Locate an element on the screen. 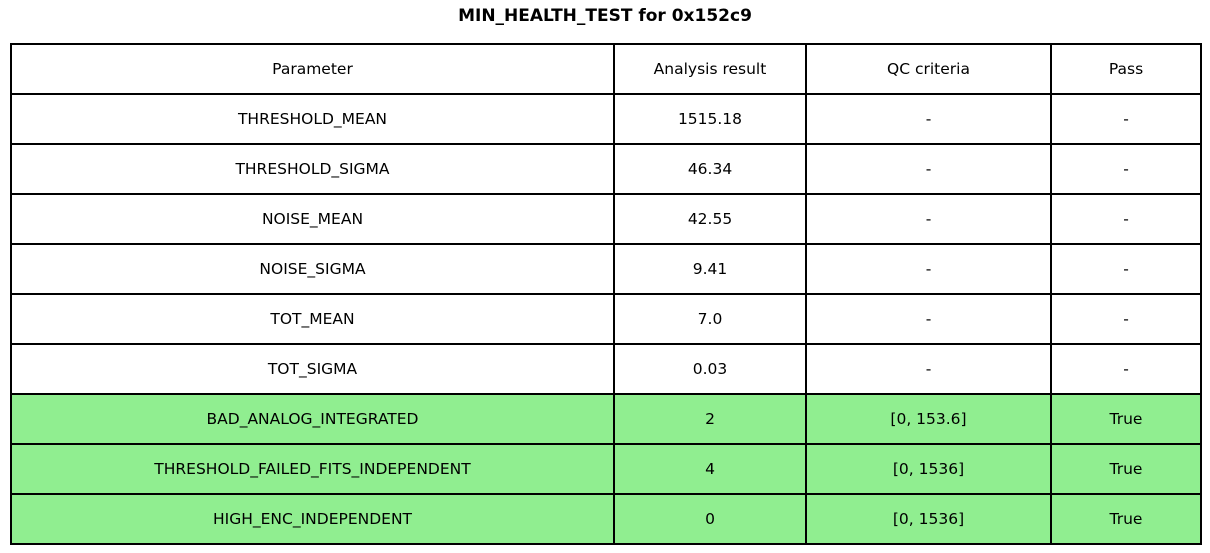 This screenshot has height=553, width=1210. analysis-result-cell: 46.34 is located at coordinates (710, 169).